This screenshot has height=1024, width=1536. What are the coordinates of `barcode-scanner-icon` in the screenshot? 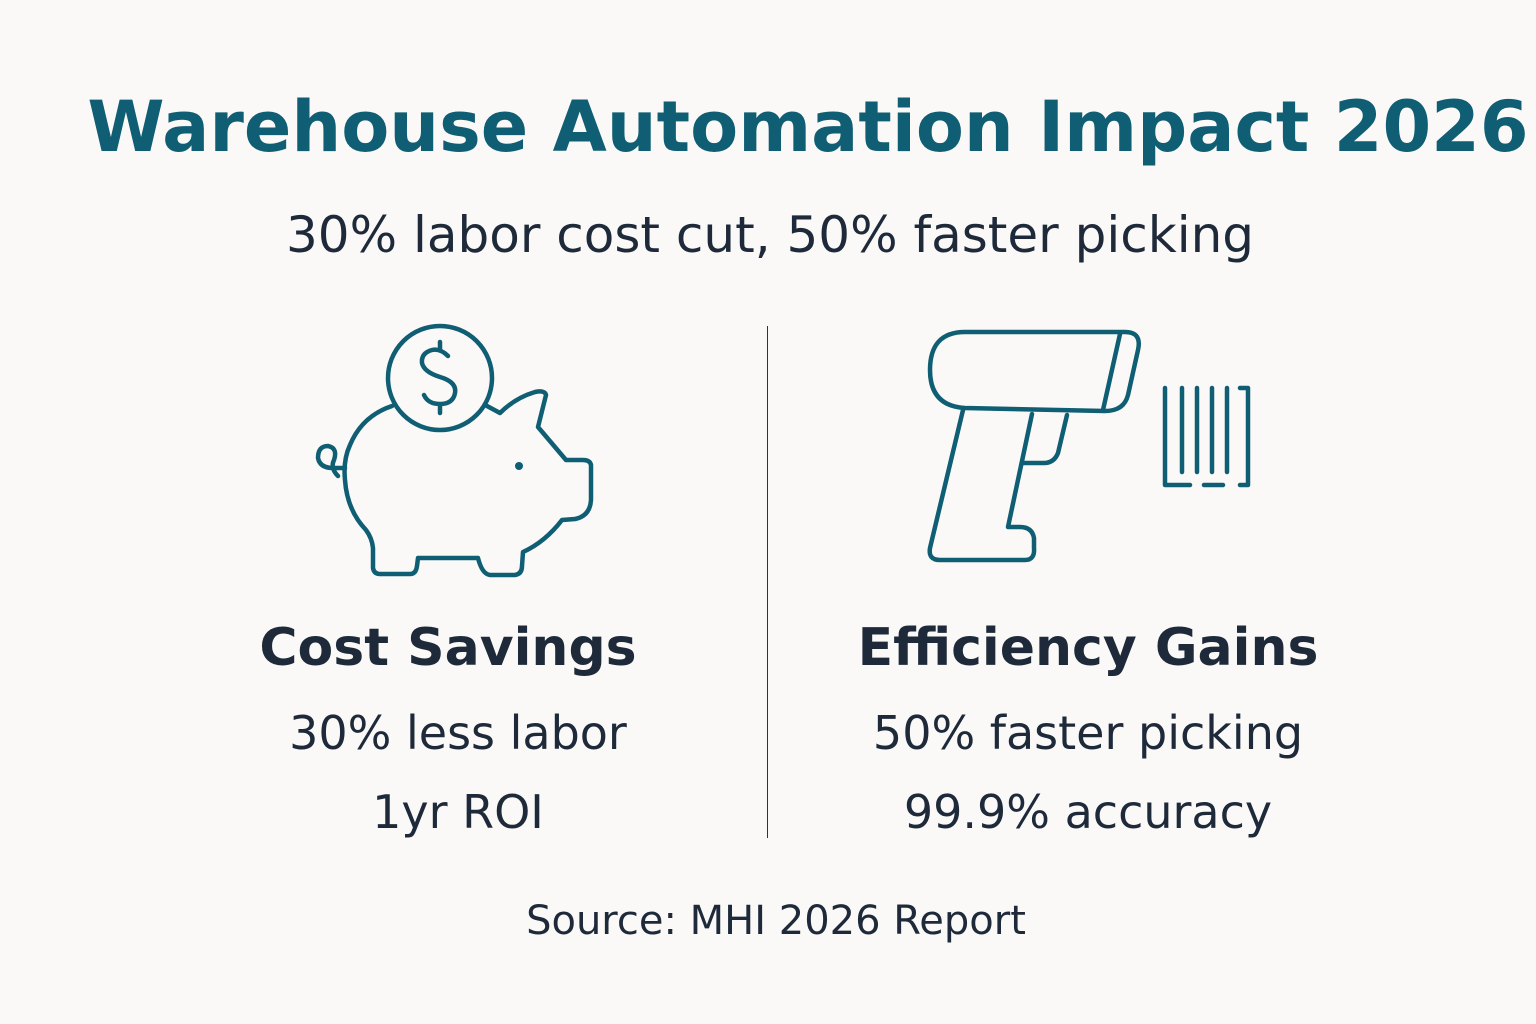 It's located at (1089, 446).